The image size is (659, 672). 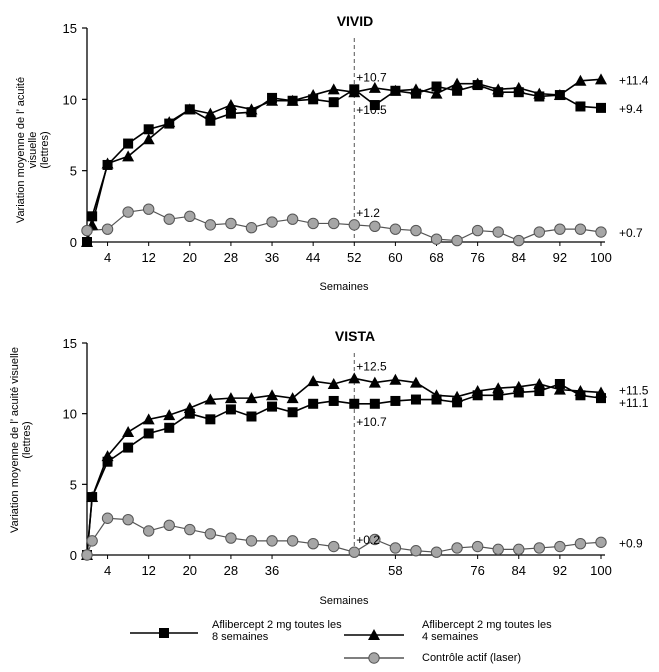 What do you see at coordinates (70, 414) in the screenshot?
I see `vista-y-tick-label: 10` at bounding box center [70, 414].